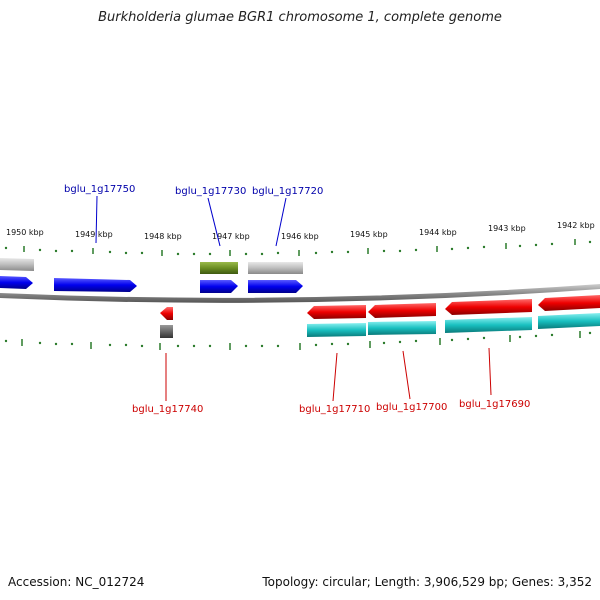  What do you see at coordinates (210, 191) in the screenshot?
I see `gene-label-bglu_1g17730: bglu_1g17730` at bounding box center [210, 191].